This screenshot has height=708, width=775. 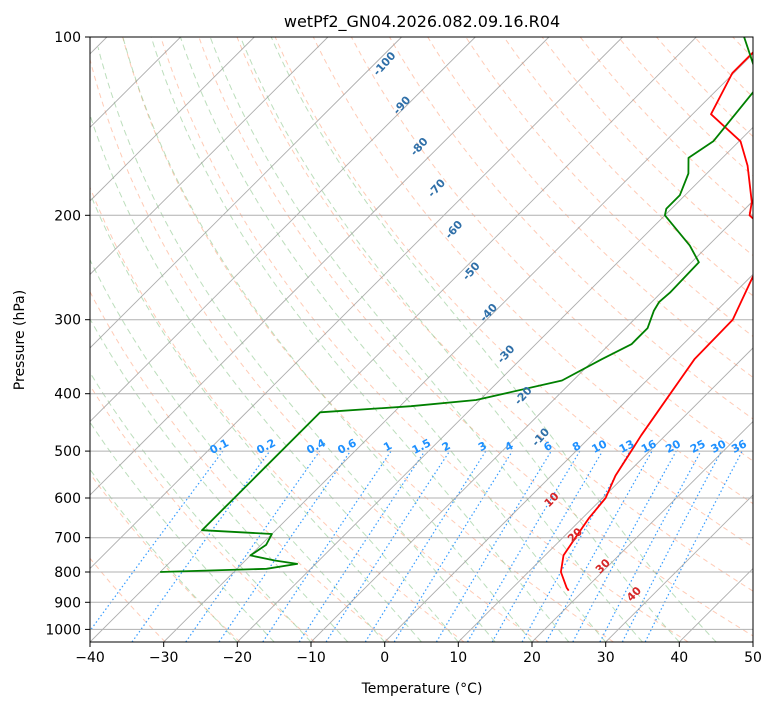 I want to click on x-tick-label: −20, so click(x=238, y=658).